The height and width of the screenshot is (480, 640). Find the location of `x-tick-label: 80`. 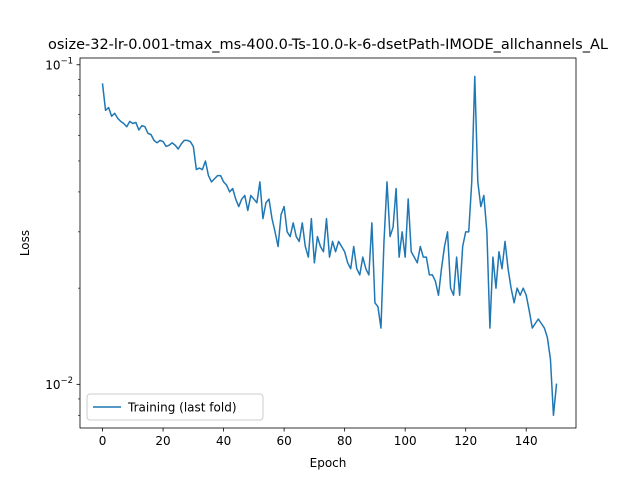

x-tick-label: 80 is located at coordinates (344, 441).